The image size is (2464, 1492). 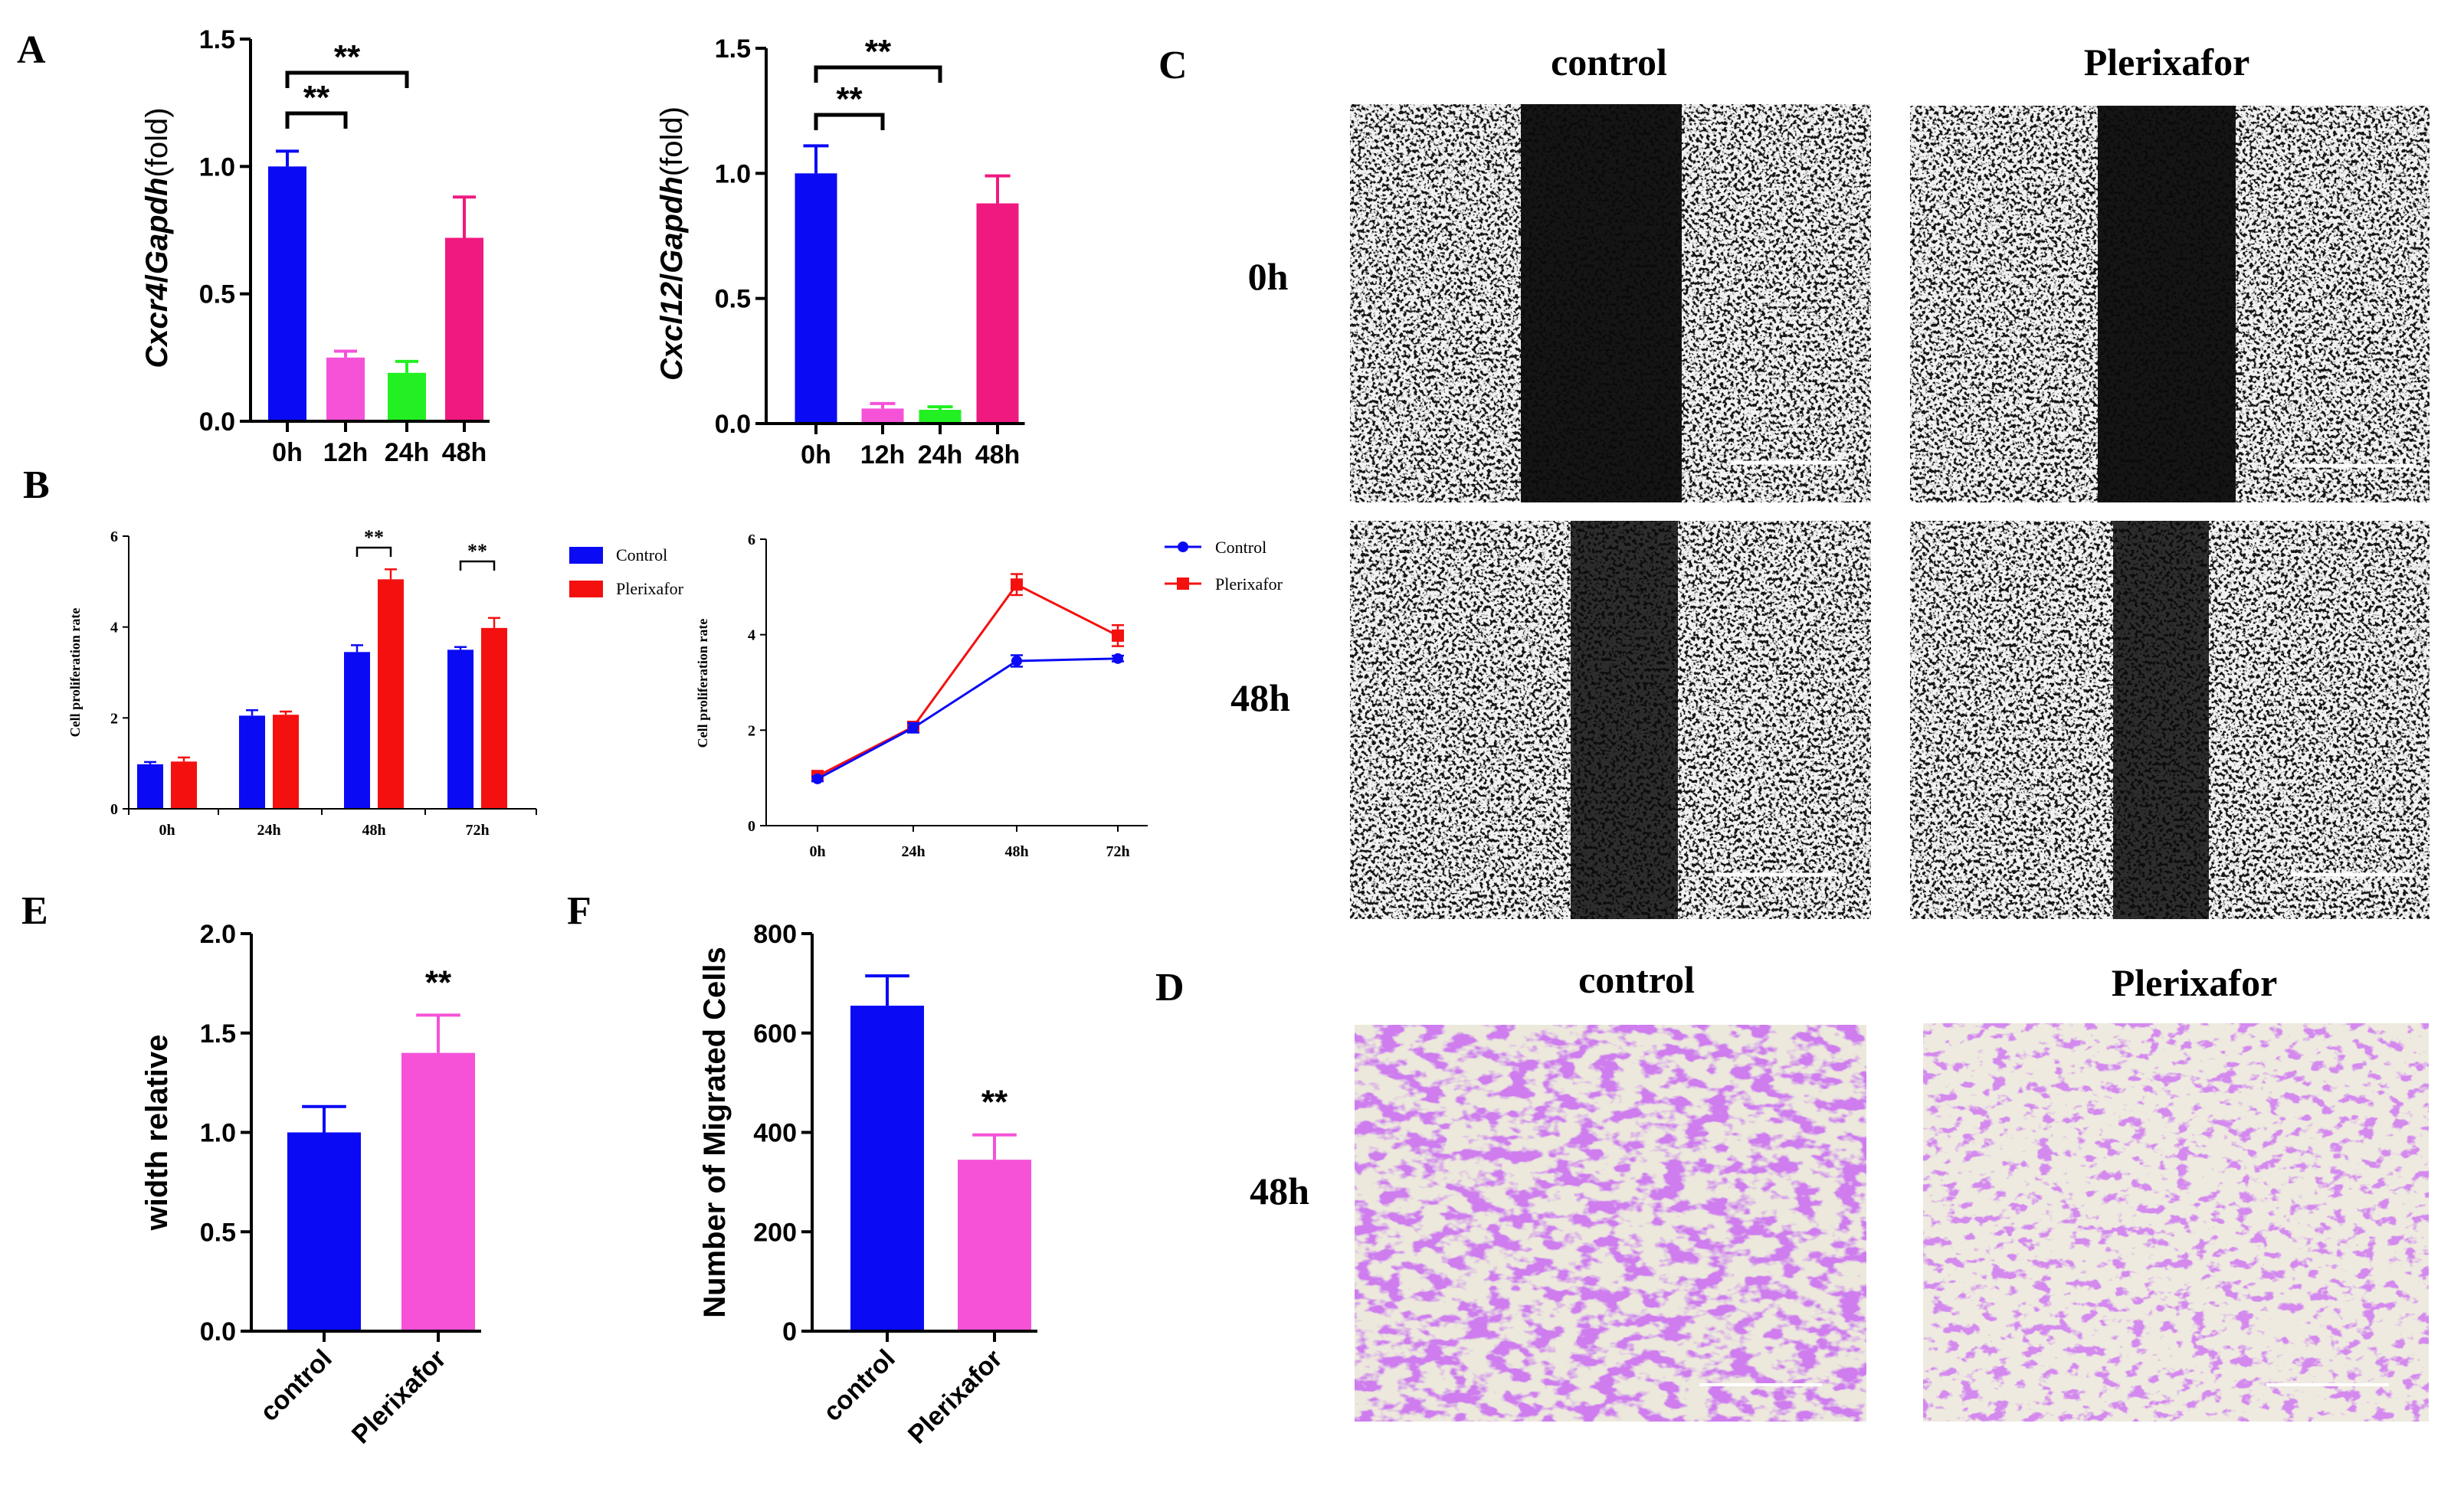 What do you see at coordinates (36, 485) in the screenshot?
I see `panel-label-b: B` at bounding box center [36, 485].